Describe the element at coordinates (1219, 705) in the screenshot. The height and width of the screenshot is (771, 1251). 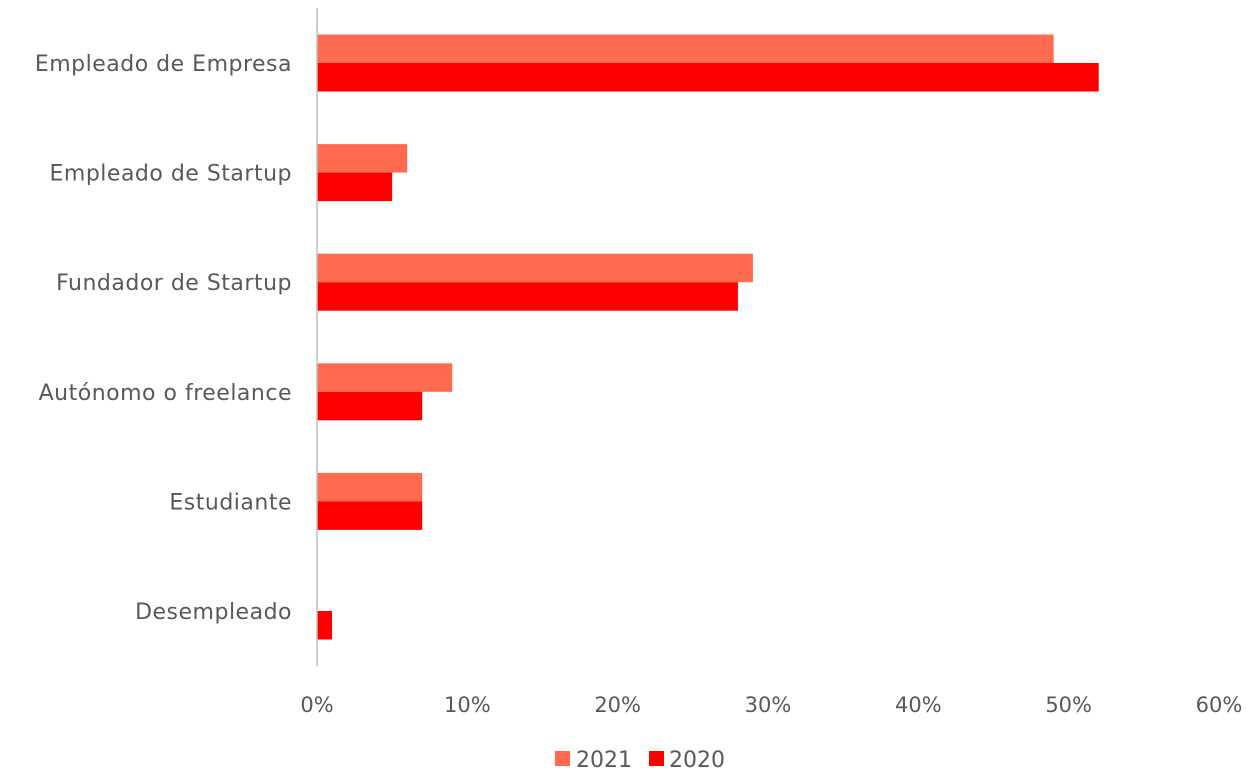
I see `x-tick-label: 60%` at that location.